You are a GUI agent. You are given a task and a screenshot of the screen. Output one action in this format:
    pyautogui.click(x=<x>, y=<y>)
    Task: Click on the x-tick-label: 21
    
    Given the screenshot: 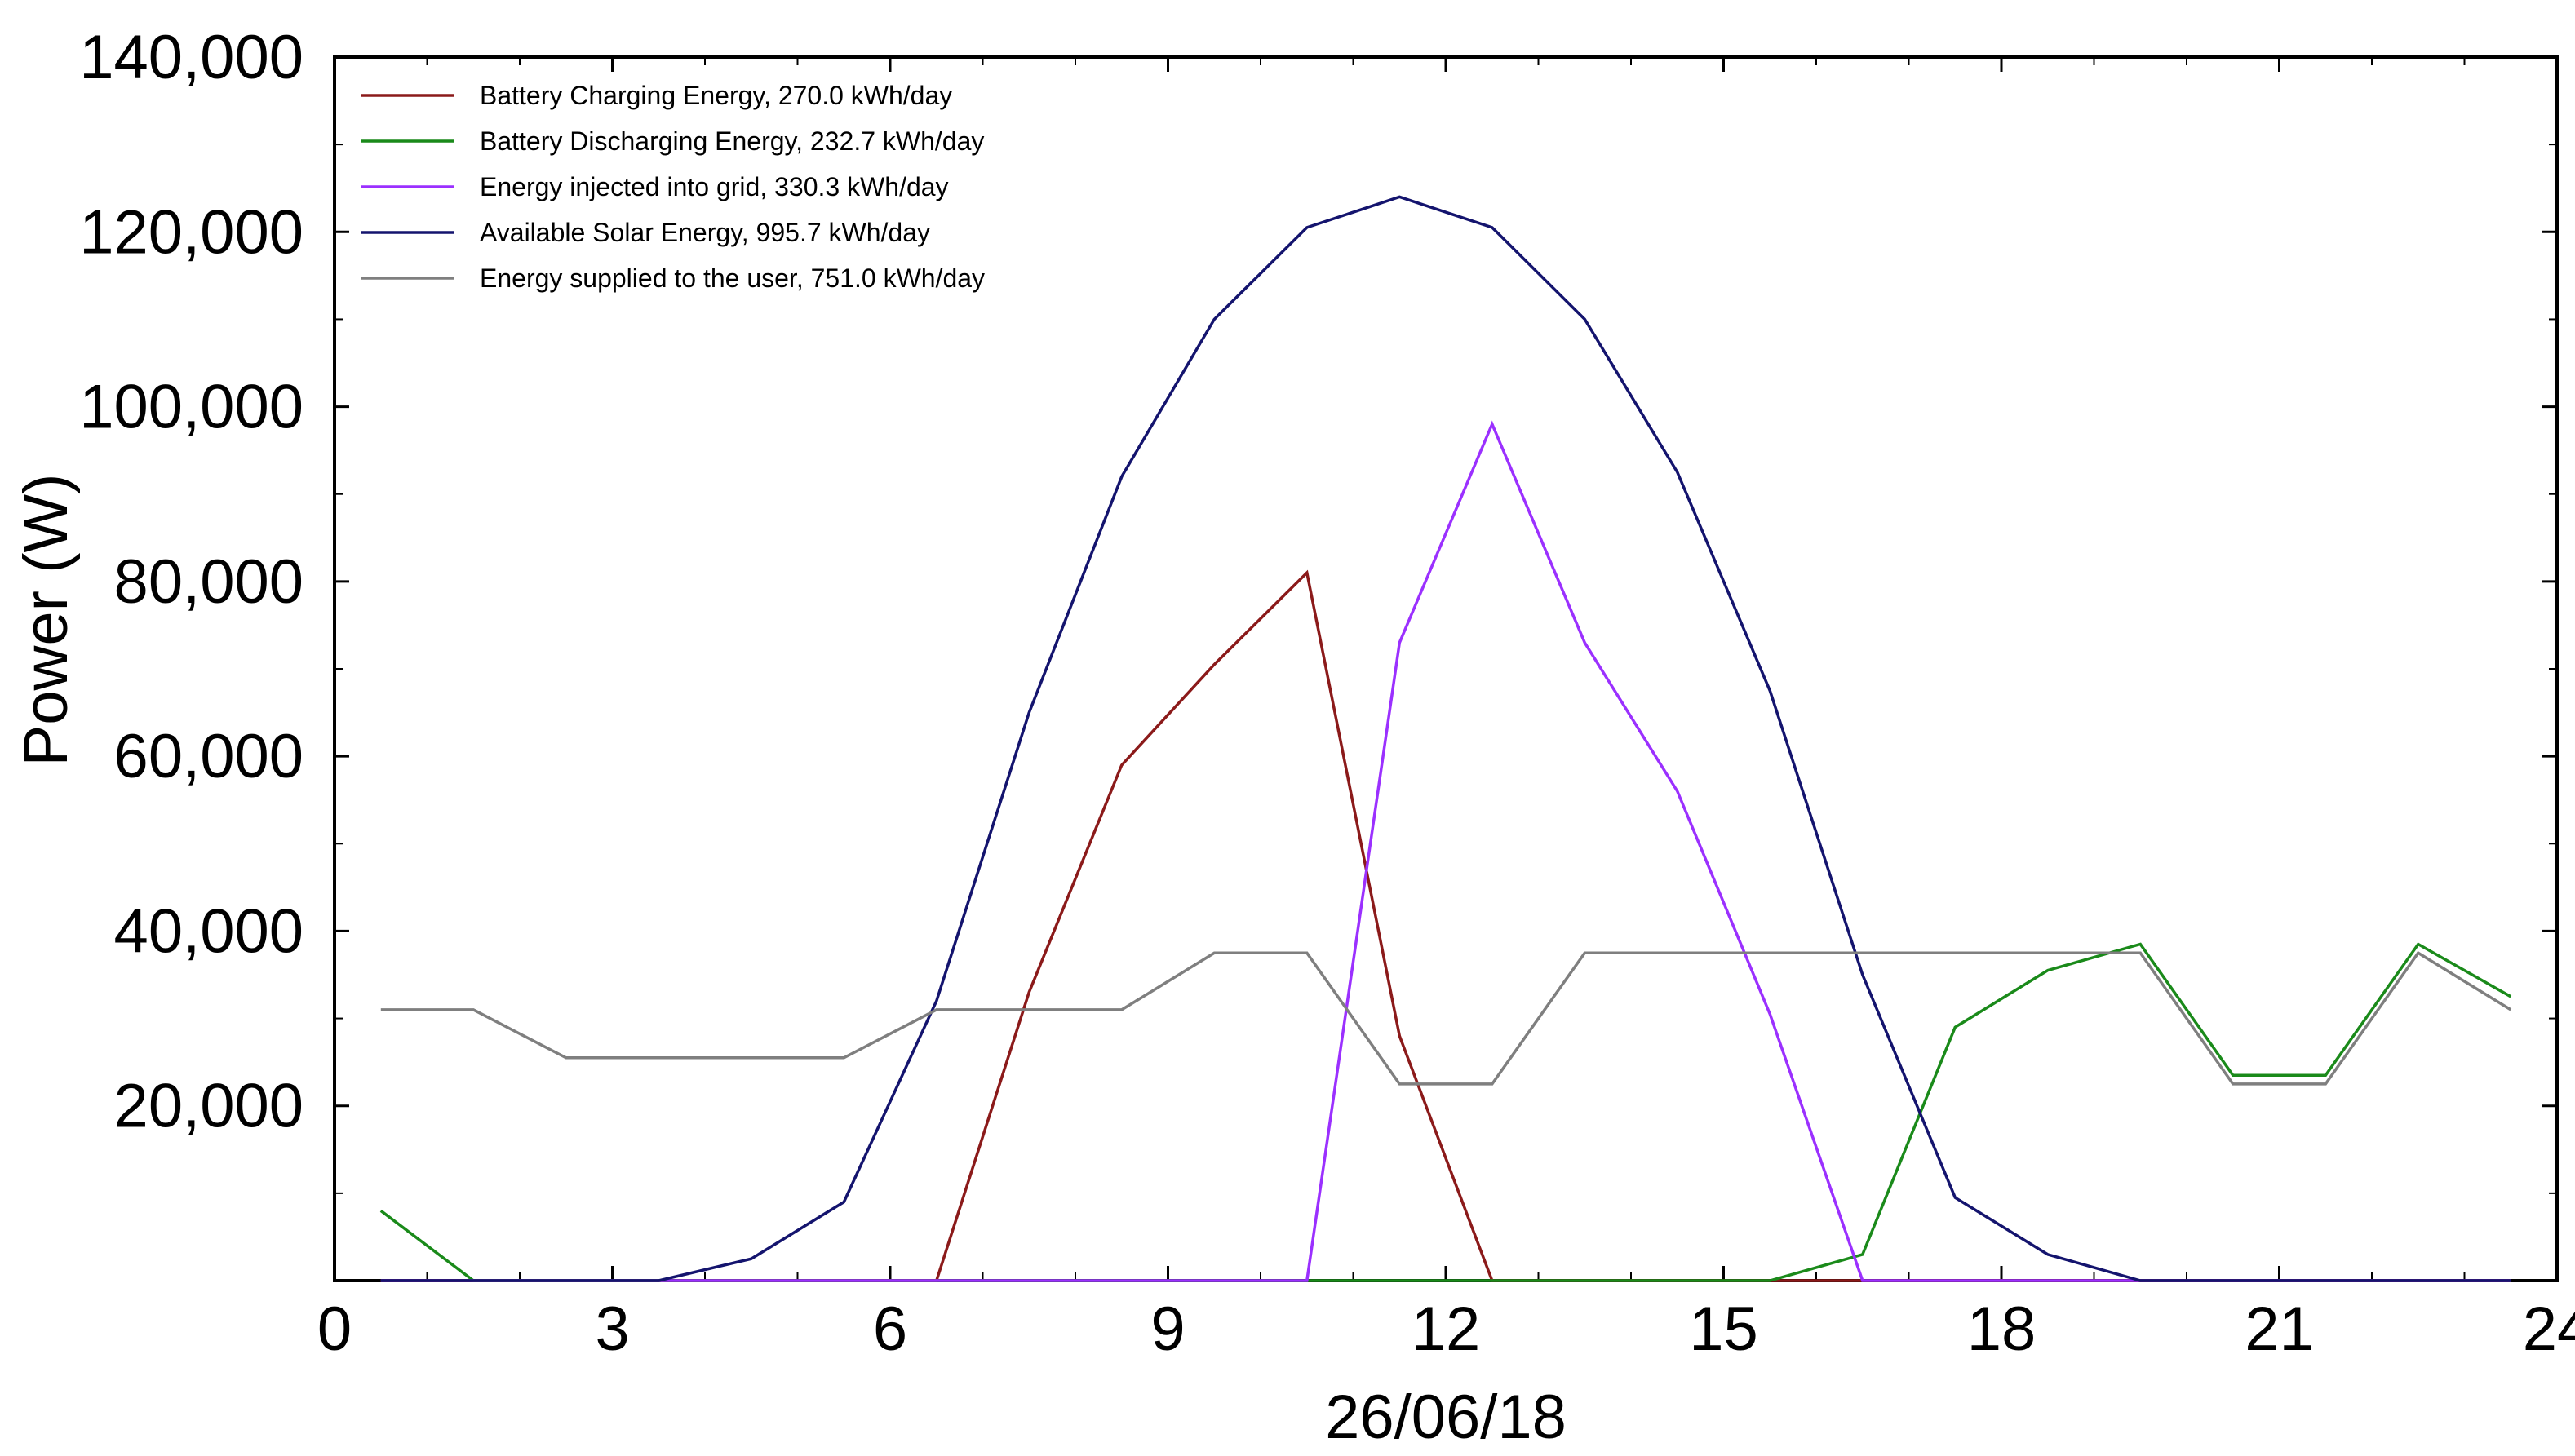 What is the action you would take?
    pyautogui.click(x=2280, y=1329)
    